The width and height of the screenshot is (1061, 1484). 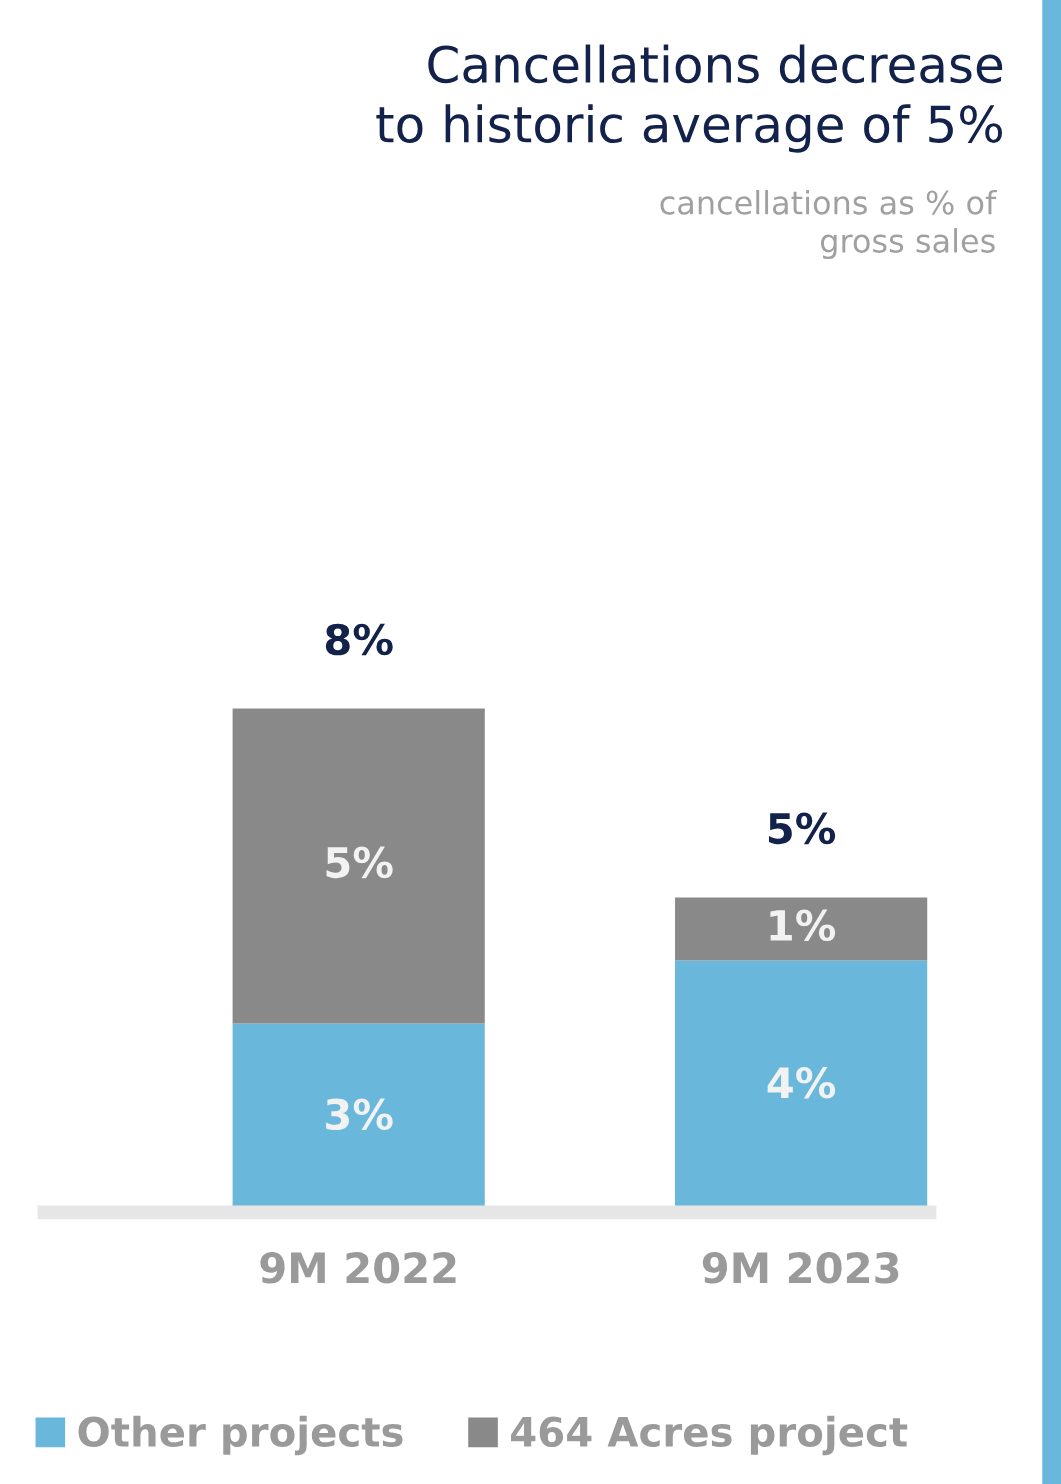 I want to click on total-label: 8%, so click(x=359, y=639).